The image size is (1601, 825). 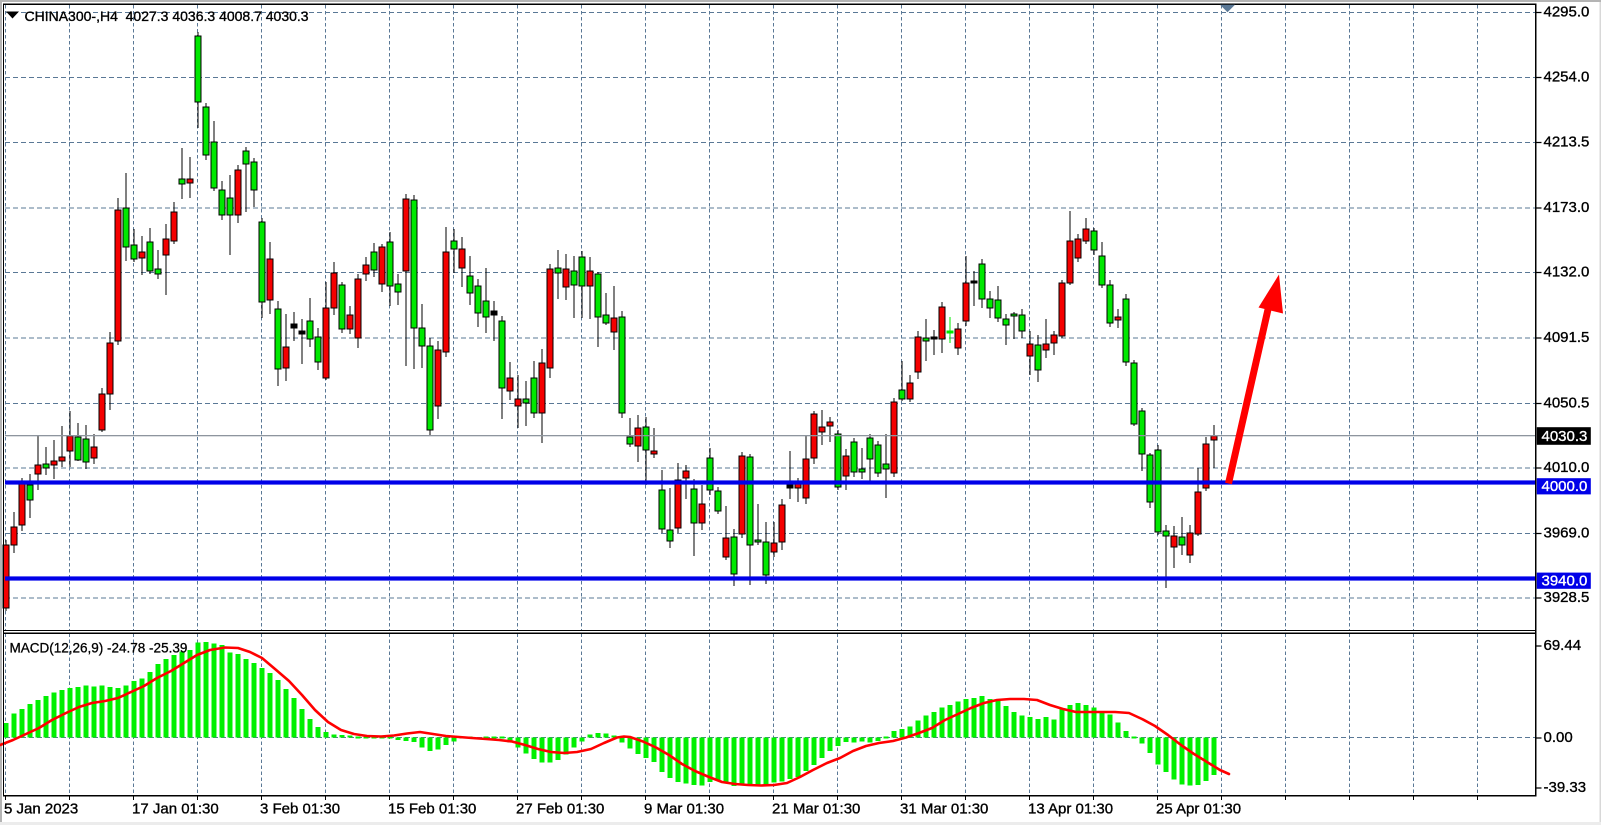 What do you see at coordinates (1567, 403) in the screenshot?
I see `svg-text: 4050.5` at bounding box center [1567, 403].